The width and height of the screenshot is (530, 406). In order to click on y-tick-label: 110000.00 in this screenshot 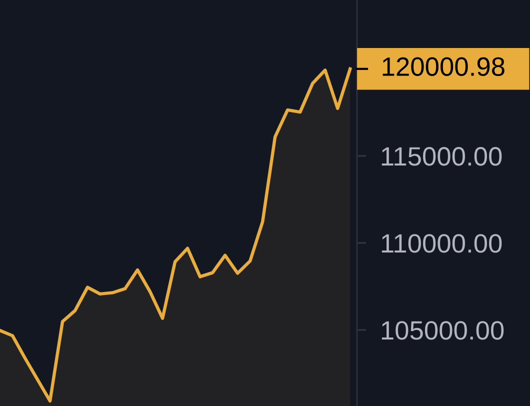, I will do `click(442, 243)`.